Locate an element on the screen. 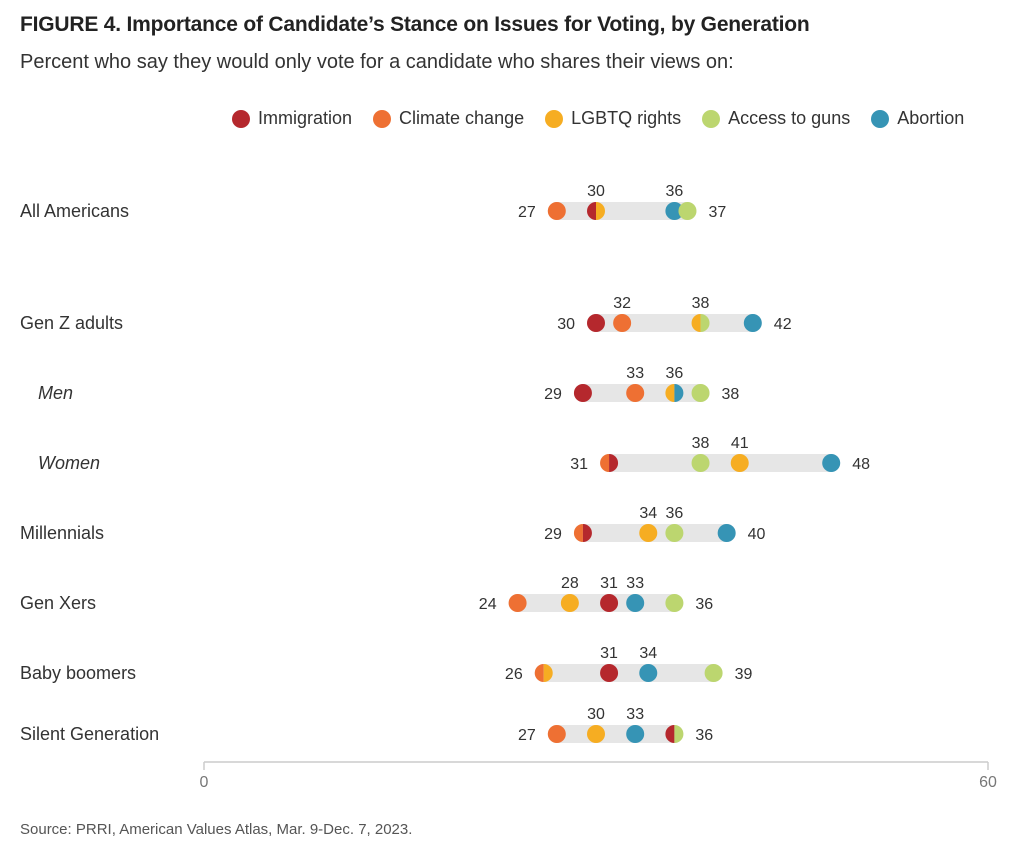 The image size is (1024, 858). dot-gen-xers-abortion is located at coordinates (635, 603).